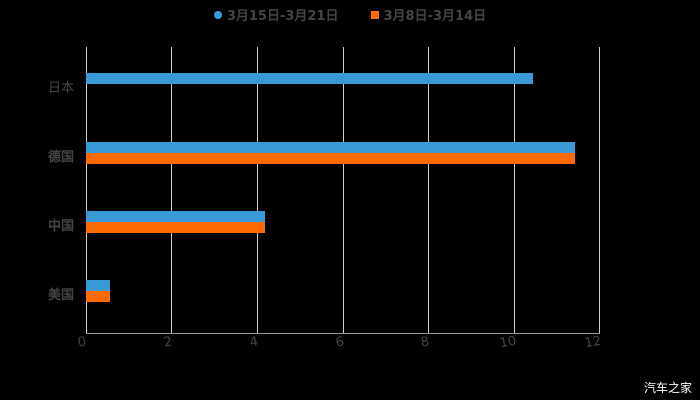  I want to click on legend-item-series-1: 3月15日-3月21日, so click(276, 14).